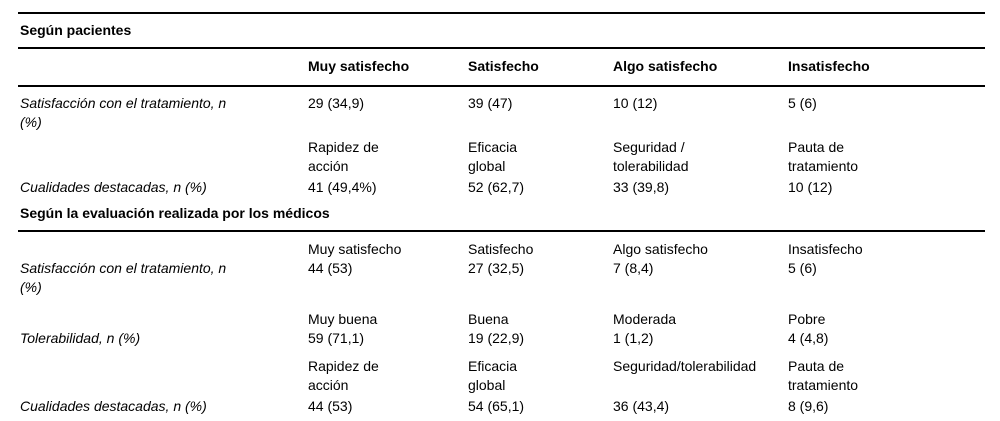 The image size is (1000, 421). What do you see at coordinates (808, 338) in the screenshot?
I see `cell-value: 4 (4,8)` at bounding box center [808, 338].